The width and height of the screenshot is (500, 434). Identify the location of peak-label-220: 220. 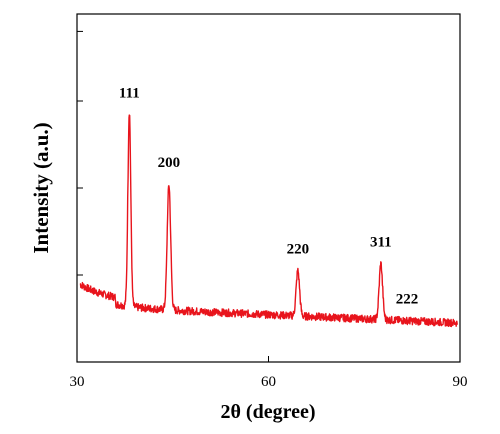
(298, 249).